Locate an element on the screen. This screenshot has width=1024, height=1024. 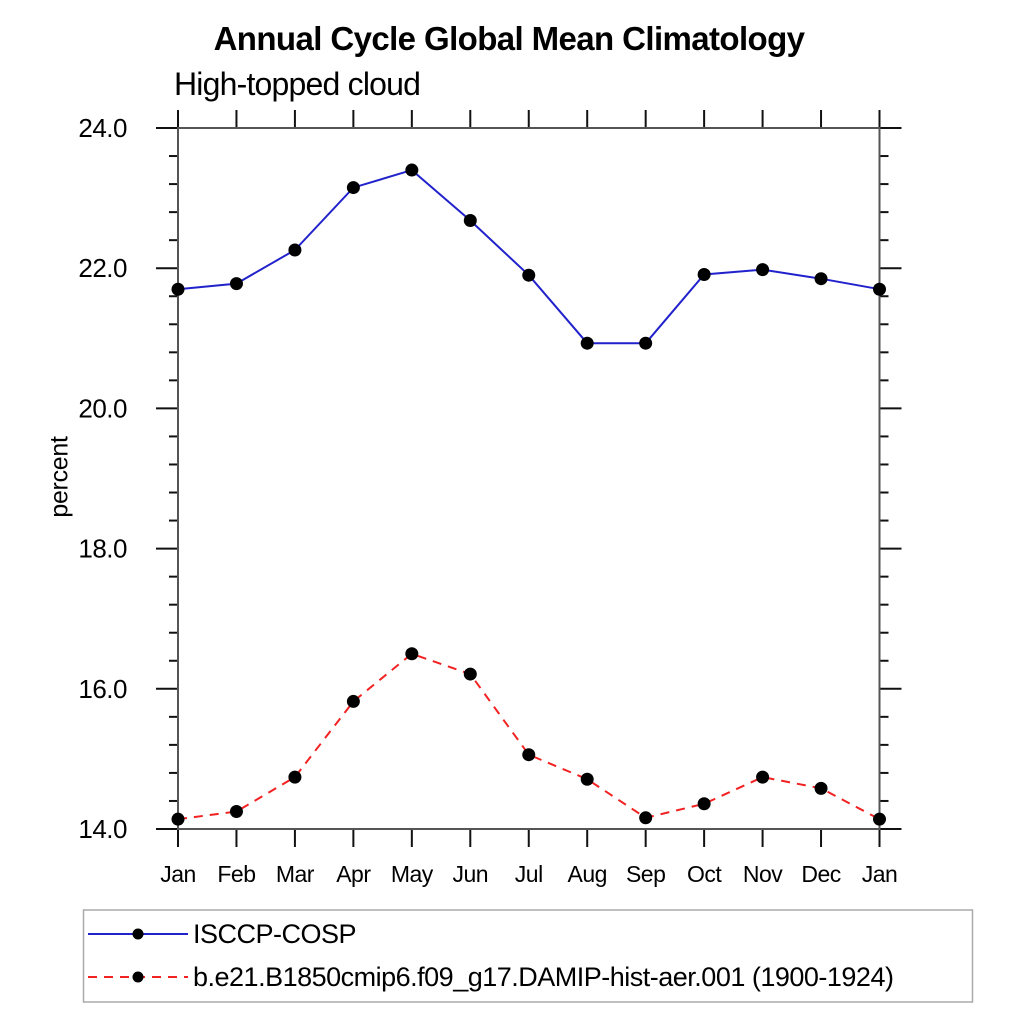
x-tick-label: Jul is located at coordinates (529, 874).